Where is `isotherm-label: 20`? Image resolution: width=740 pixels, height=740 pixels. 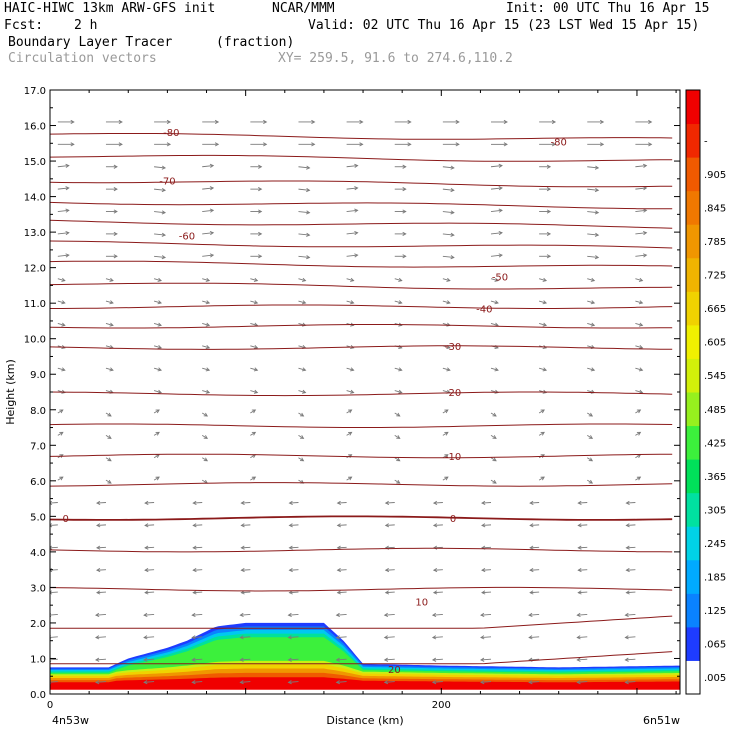
isotherm-label: 20 is located at coordinates (394, 670).